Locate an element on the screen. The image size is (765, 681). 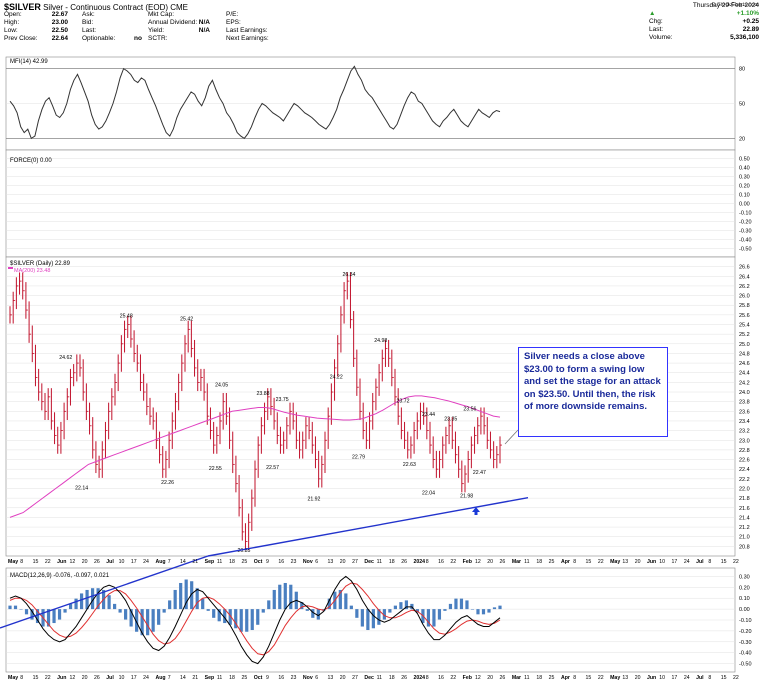
stat-row: Last: 22.89 is located at coordinates (704, 30).